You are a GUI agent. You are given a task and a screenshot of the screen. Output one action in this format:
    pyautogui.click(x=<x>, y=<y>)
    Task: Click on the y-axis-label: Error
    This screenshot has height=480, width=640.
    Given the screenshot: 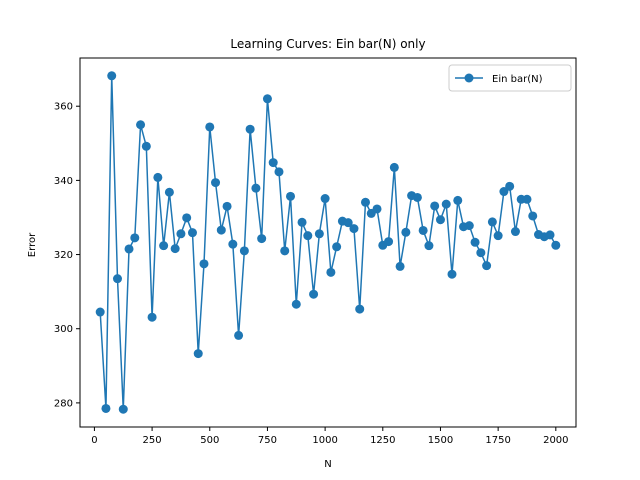 What is the action you would take?
    pyautogui.click(x=32, y=244)
    